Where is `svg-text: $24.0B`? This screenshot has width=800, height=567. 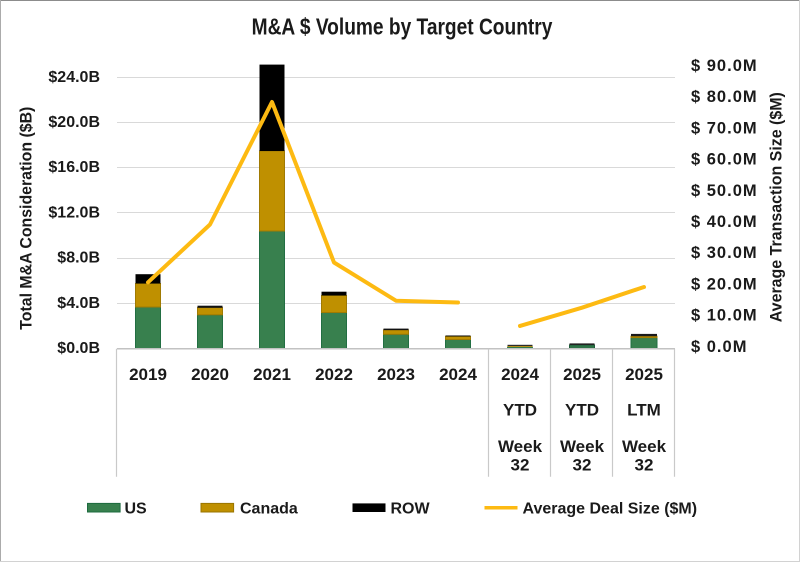
svg-text: $24.0B is located at coordinates (74, 77).